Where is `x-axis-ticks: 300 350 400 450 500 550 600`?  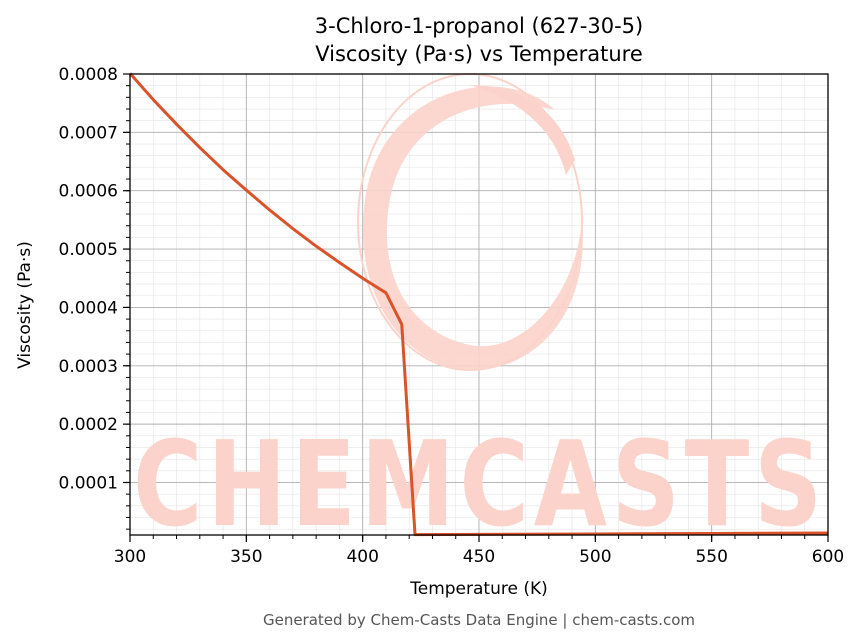 x-axis-ticks: 300 350 400 450 500 550 600 is located at coordinates (479, 551).